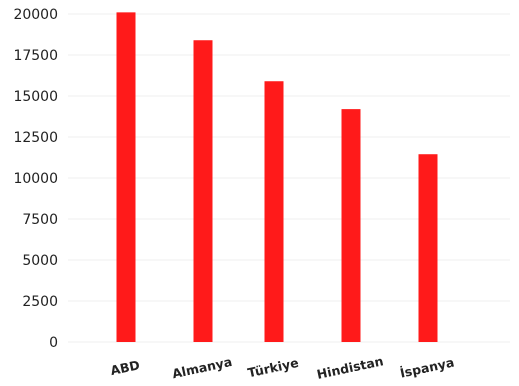 This screenshot has height=386, width=519. Describe the element at coordinates (35, 97) in the screenshot. I see `y-tick-label-15000: 15000` at that location.